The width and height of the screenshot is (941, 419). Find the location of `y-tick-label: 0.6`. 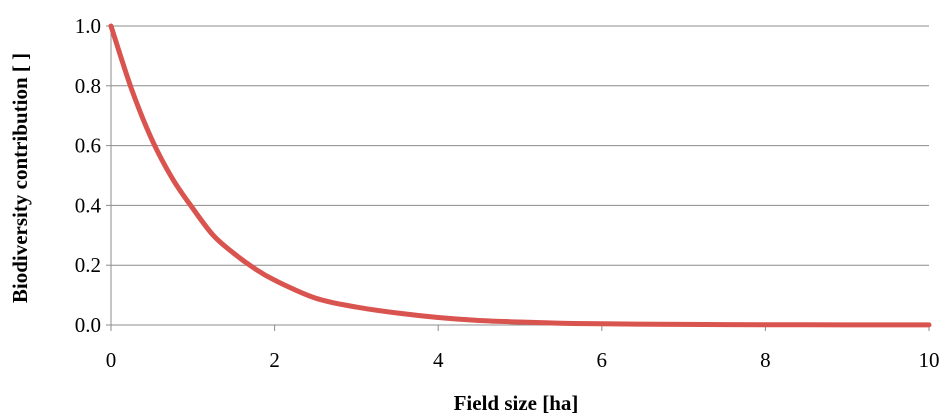

y-tick-label: 0.6 is located at coordinates (88, 146).